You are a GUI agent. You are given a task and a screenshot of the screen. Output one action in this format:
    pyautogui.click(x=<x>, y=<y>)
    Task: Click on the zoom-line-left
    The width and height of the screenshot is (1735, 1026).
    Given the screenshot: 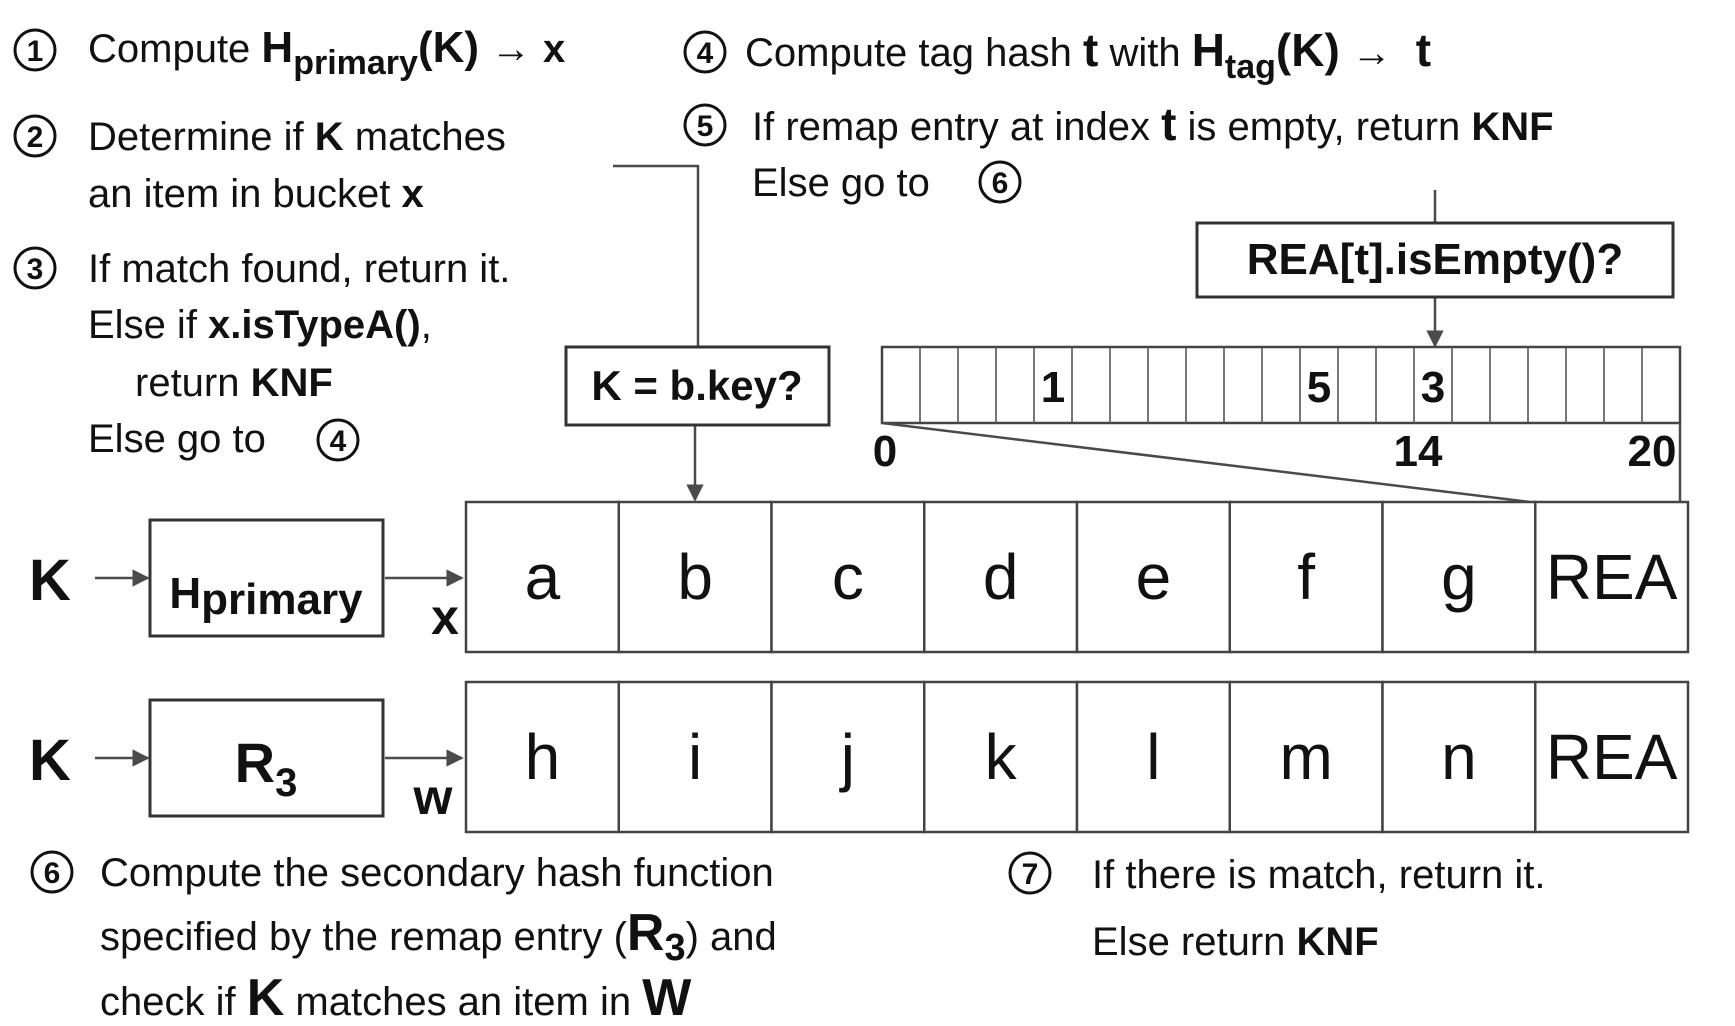 What is the action you would take?
    pyautogui.click(x=1206, y=462)
    